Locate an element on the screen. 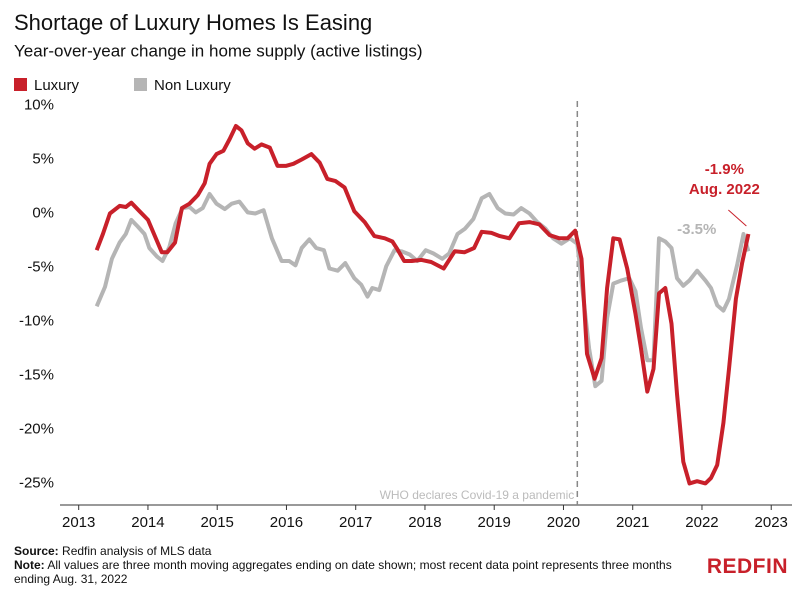 The width and height of the screenshot is (800, 600). annotation-leader is located at coordinates (737, 218).